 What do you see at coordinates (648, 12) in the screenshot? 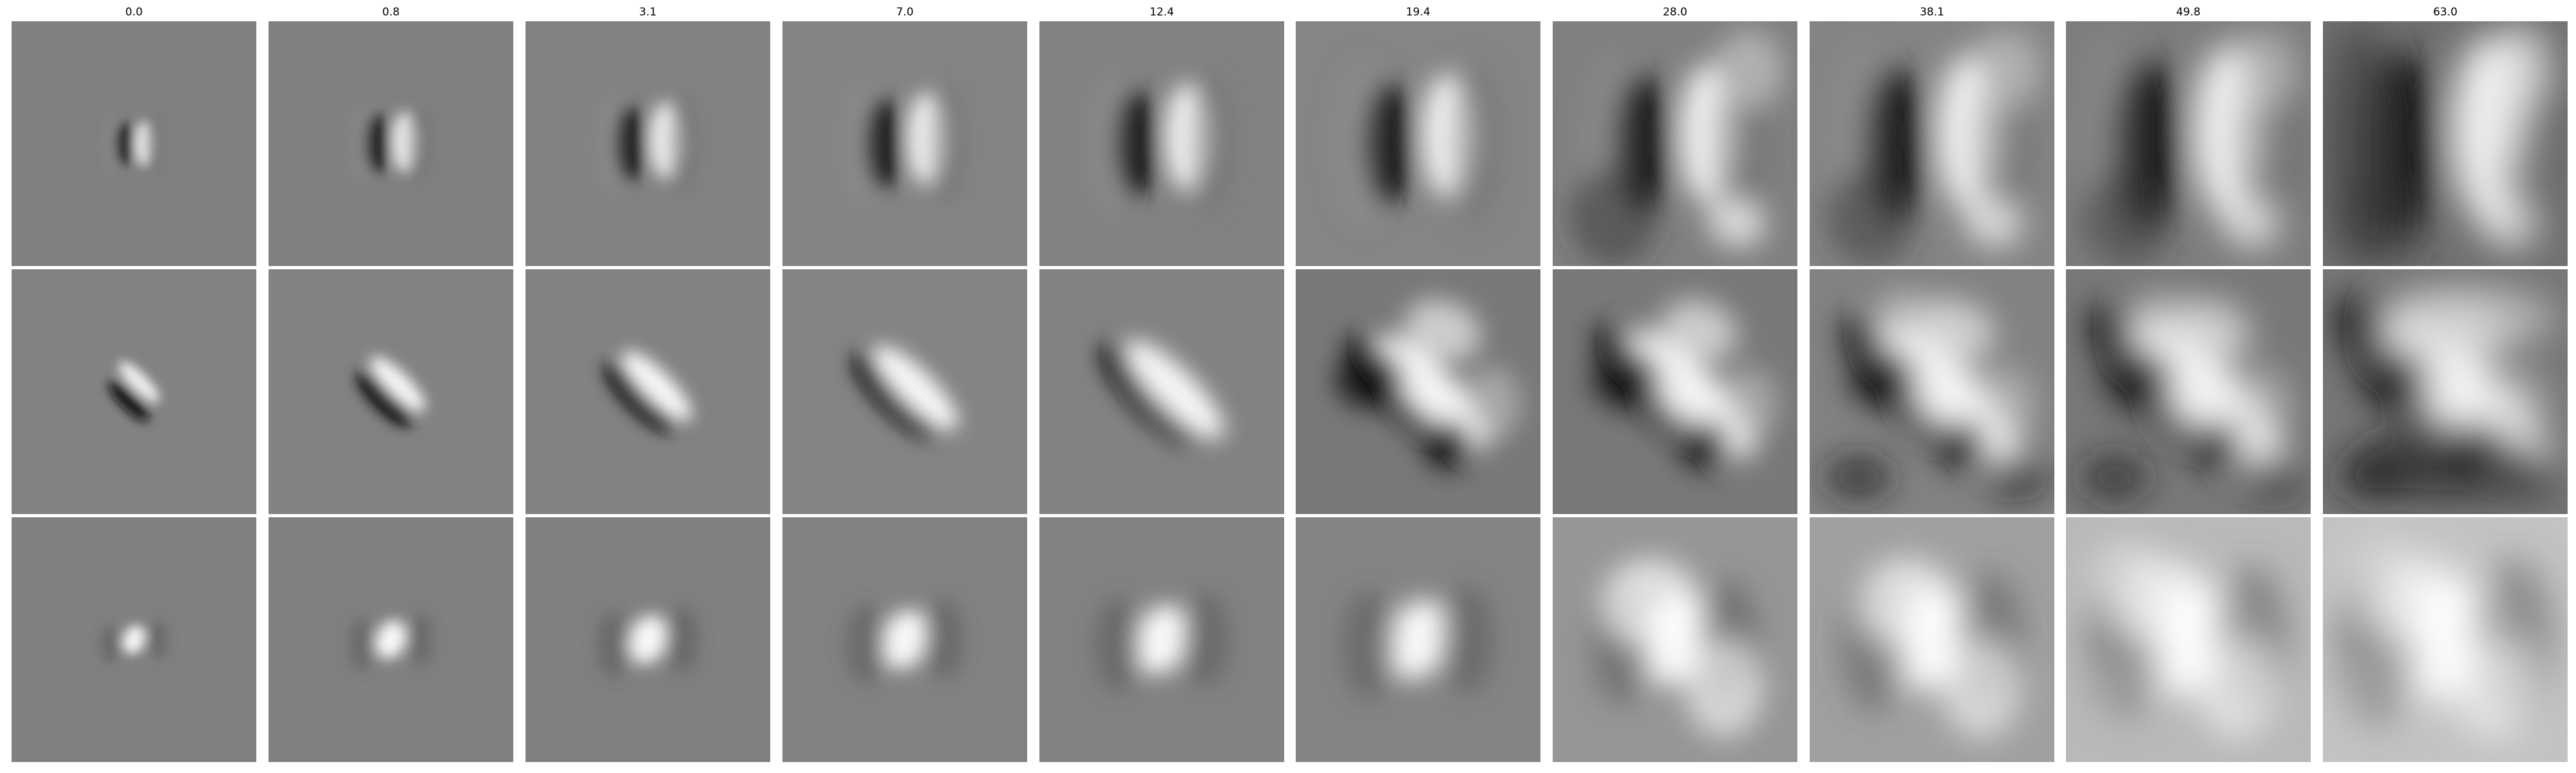
I see `column-title: 3.1` at bounding box center [648, 12].